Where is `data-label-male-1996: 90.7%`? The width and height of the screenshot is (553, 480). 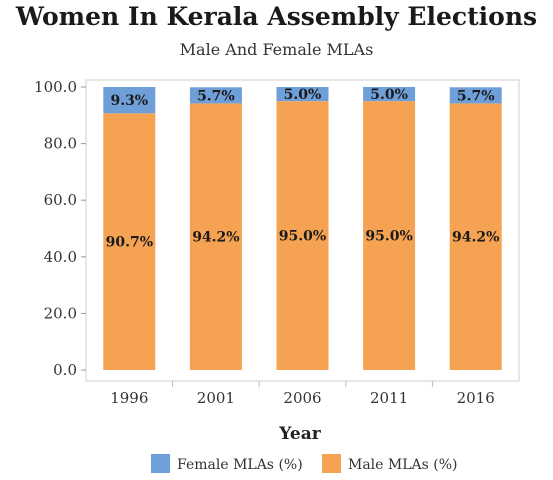
data-label-male-1996: 90.7% is located at coordinates (129, 243).